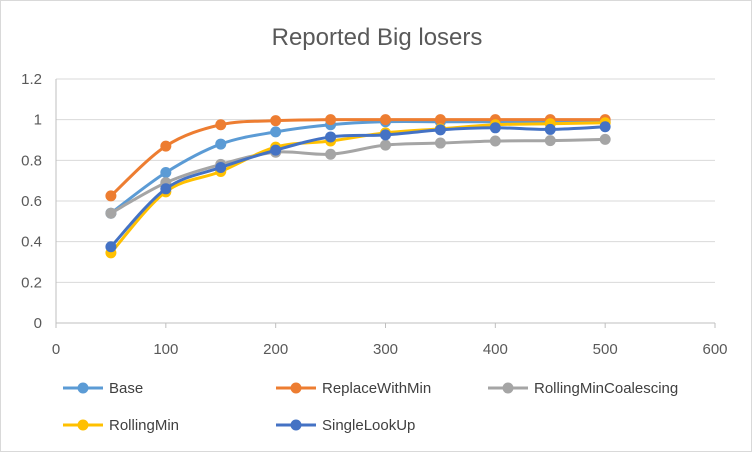 The height and width of the screenshot is (453, 752). What do you see at coordinates (605, 349) in the screenshot?
I see `x-tick-label: 500` at bounding box center [605, 349].